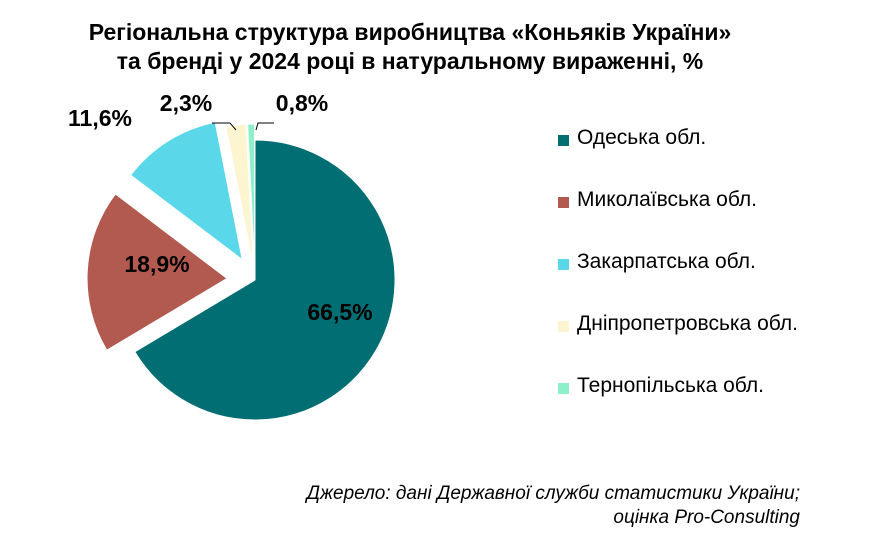  What do you see at coordinates (186, 191) in the screenshot?
I see `pie-slice-zakarpattia` at bounding box center [186, 191].